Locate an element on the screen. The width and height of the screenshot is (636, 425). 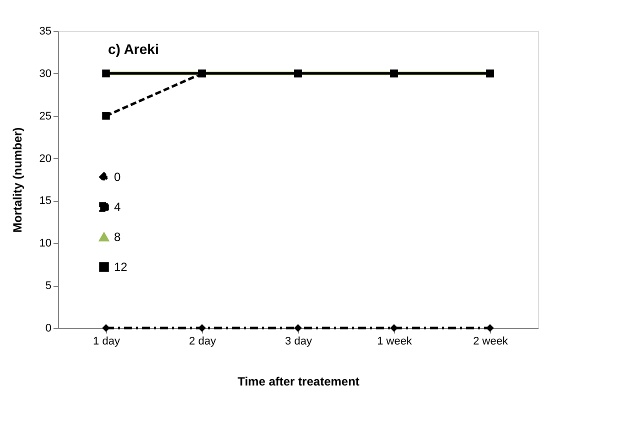
annotation: c) Areki is located at coordinates (133, 49).